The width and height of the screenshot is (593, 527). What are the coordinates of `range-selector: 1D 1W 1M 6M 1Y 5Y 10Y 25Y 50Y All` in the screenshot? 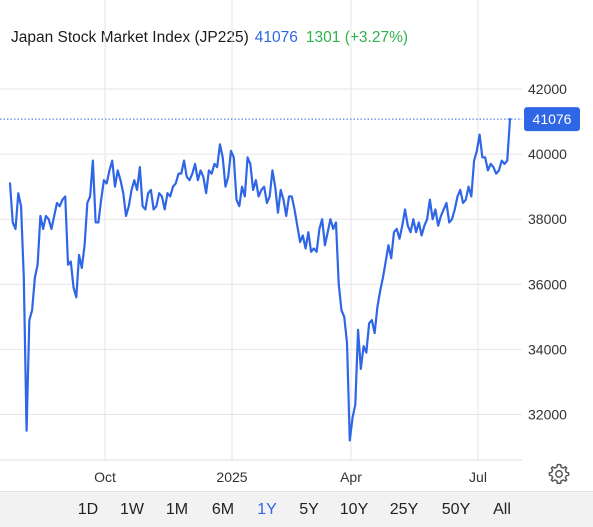 It's located at (296, 509).